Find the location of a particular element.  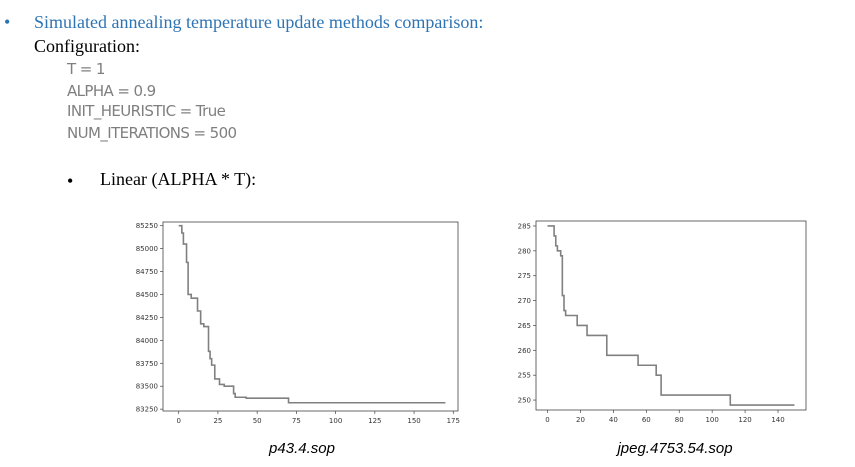

config-line-t: T = 1 is located at coordinates (86, 69).